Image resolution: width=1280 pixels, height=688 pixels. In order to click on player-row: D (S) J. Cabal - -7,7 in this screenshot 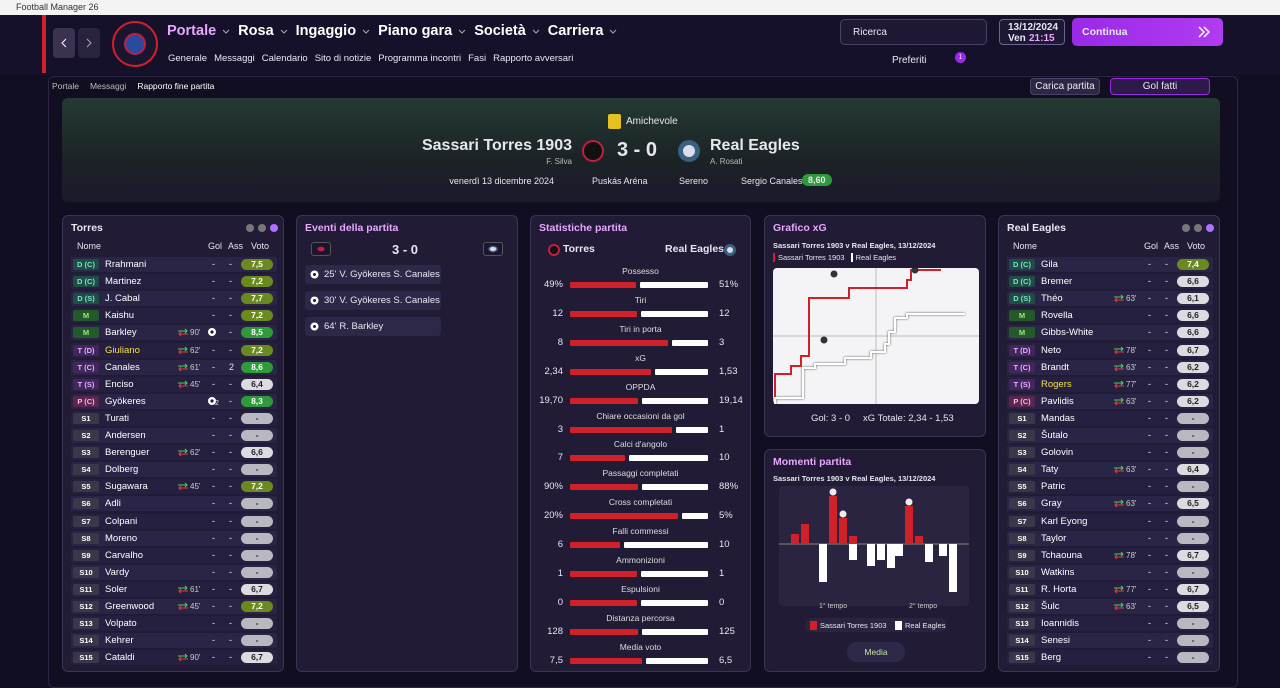, I will do `click(174, 299)`.